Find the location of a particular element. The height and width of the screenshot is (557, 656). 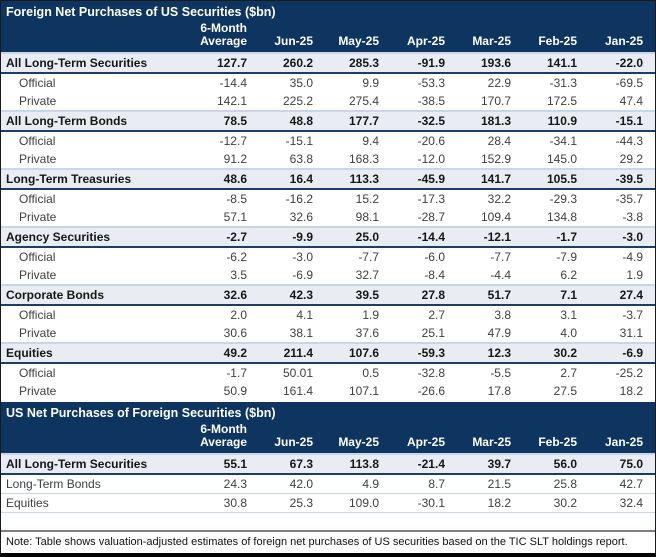

value-cell: 113.8 is located at coordinates (358, 464).